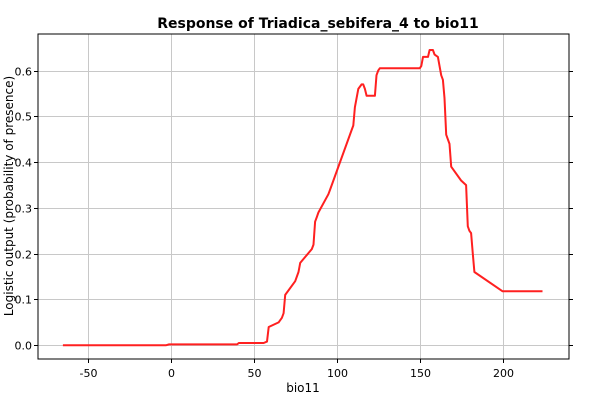 This screenshot has height=400, width=600. I want to click on y-tick-label: 0.0, so click(24, 346).